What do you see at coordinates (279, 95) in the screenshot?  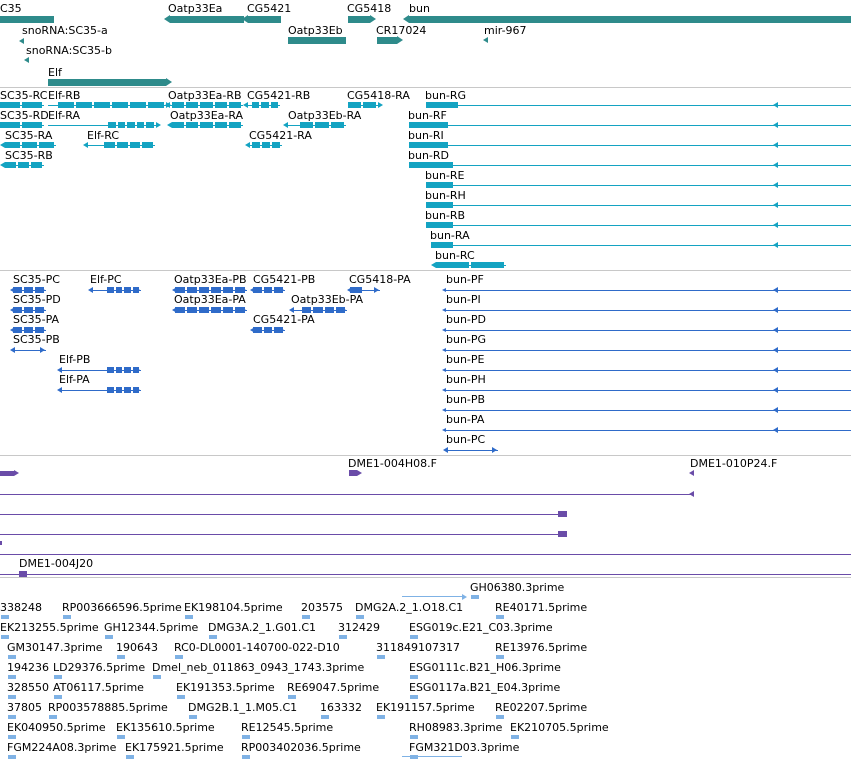 I see `transcript-label: CG5421-RB` at bounding box center [279, 95].